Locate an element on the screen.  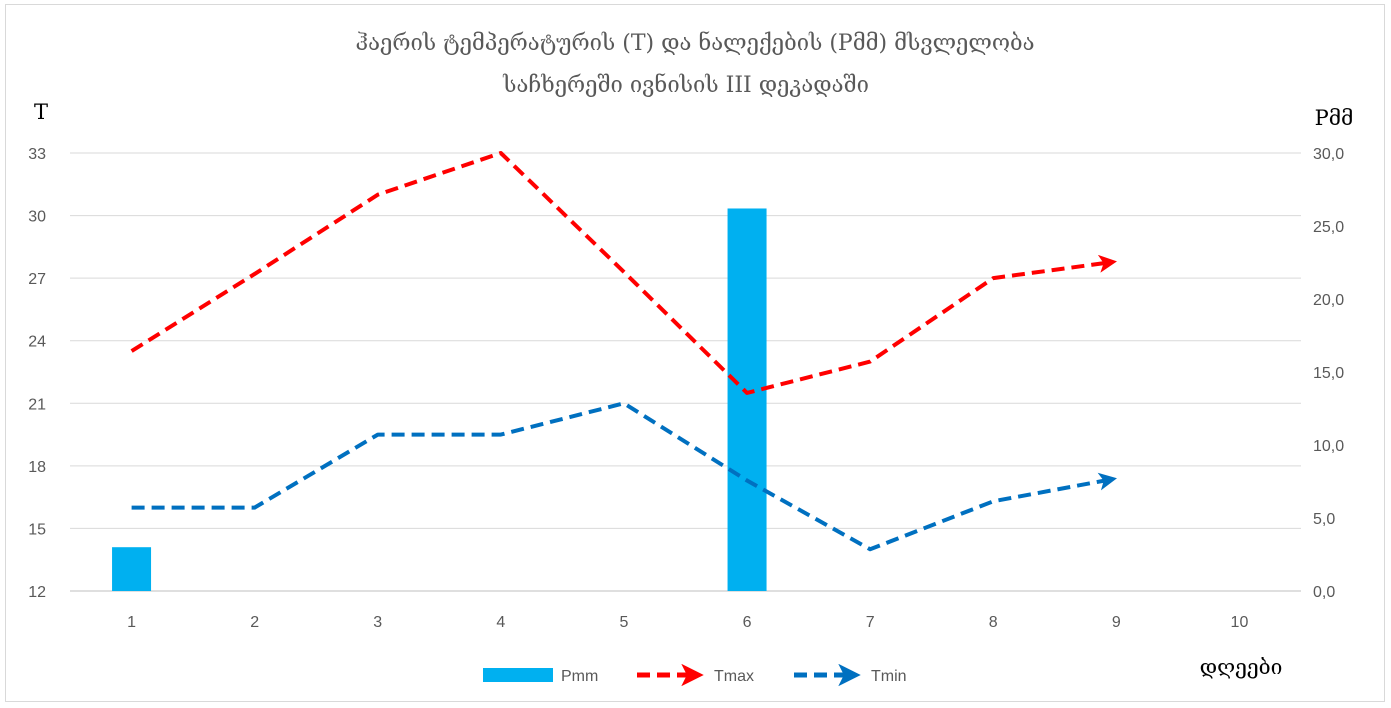
y-right-tick-labels: 0,0 5,0 10,0 15,0 20,0 25,0 30,0 is located at coordinates (1328, 373).